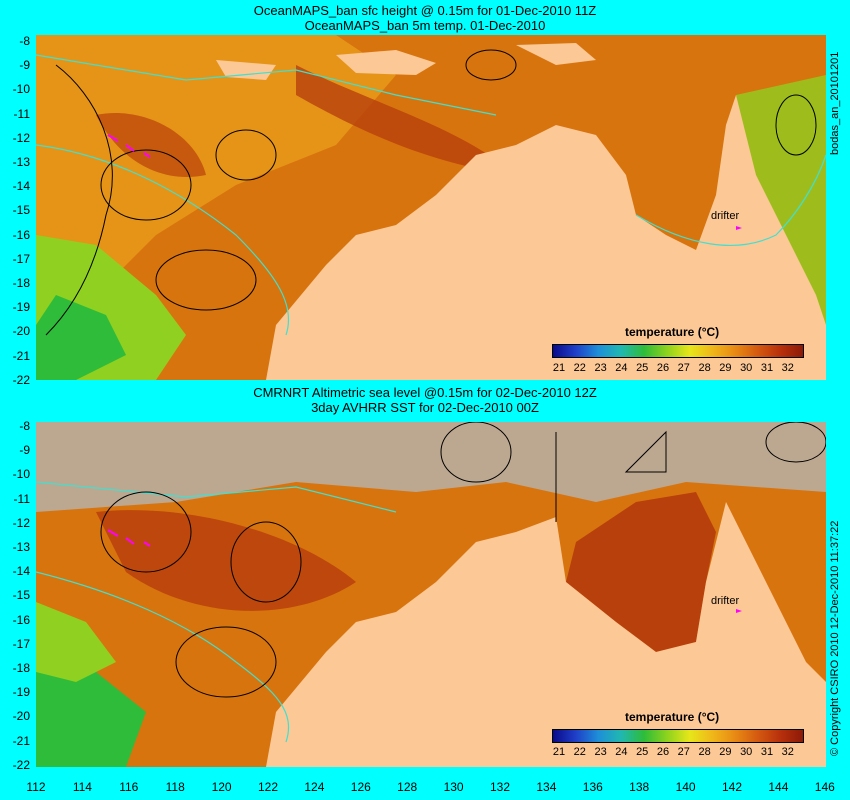  Describe the element at coordinates (546, 787) in the screenshot. I see `x-tick-label: 134` at that location.